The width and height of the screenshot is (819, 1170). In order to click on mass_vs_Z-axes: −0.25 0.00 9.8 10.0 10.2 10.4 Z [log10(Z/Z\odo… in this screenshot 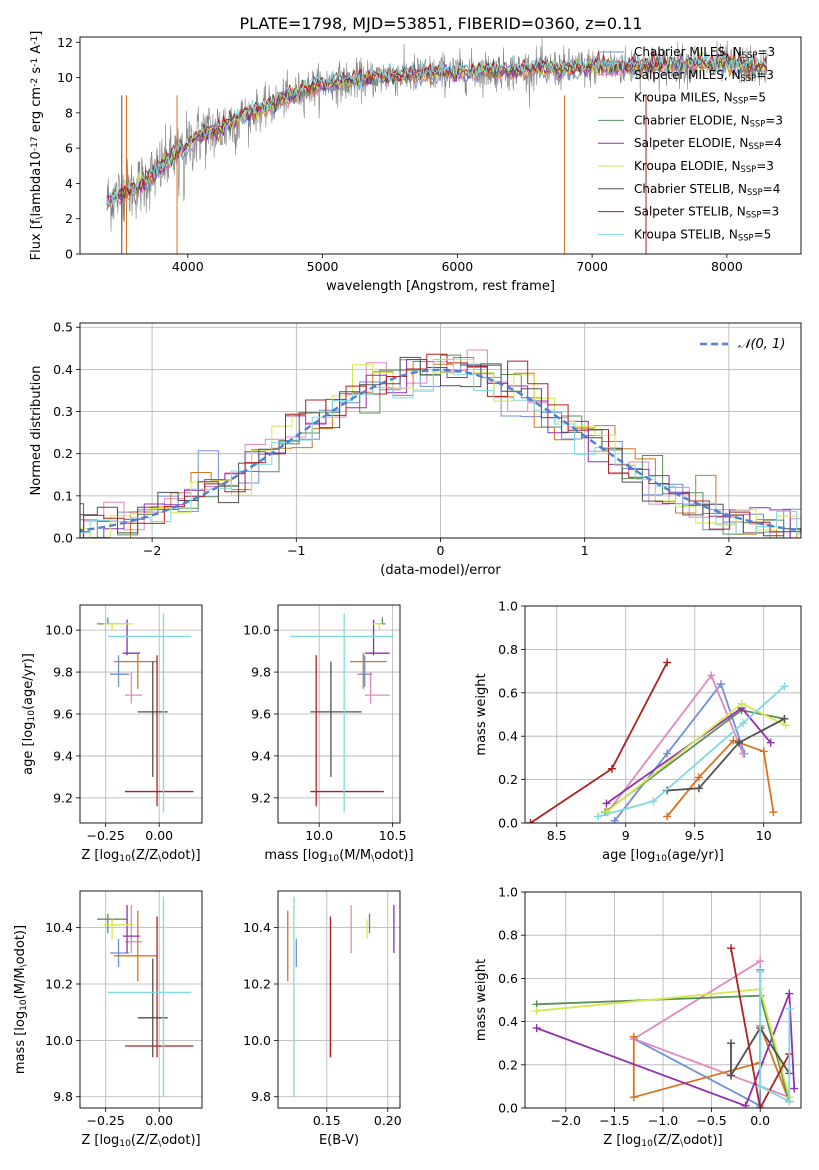, I will do `click(108, 1019)`.